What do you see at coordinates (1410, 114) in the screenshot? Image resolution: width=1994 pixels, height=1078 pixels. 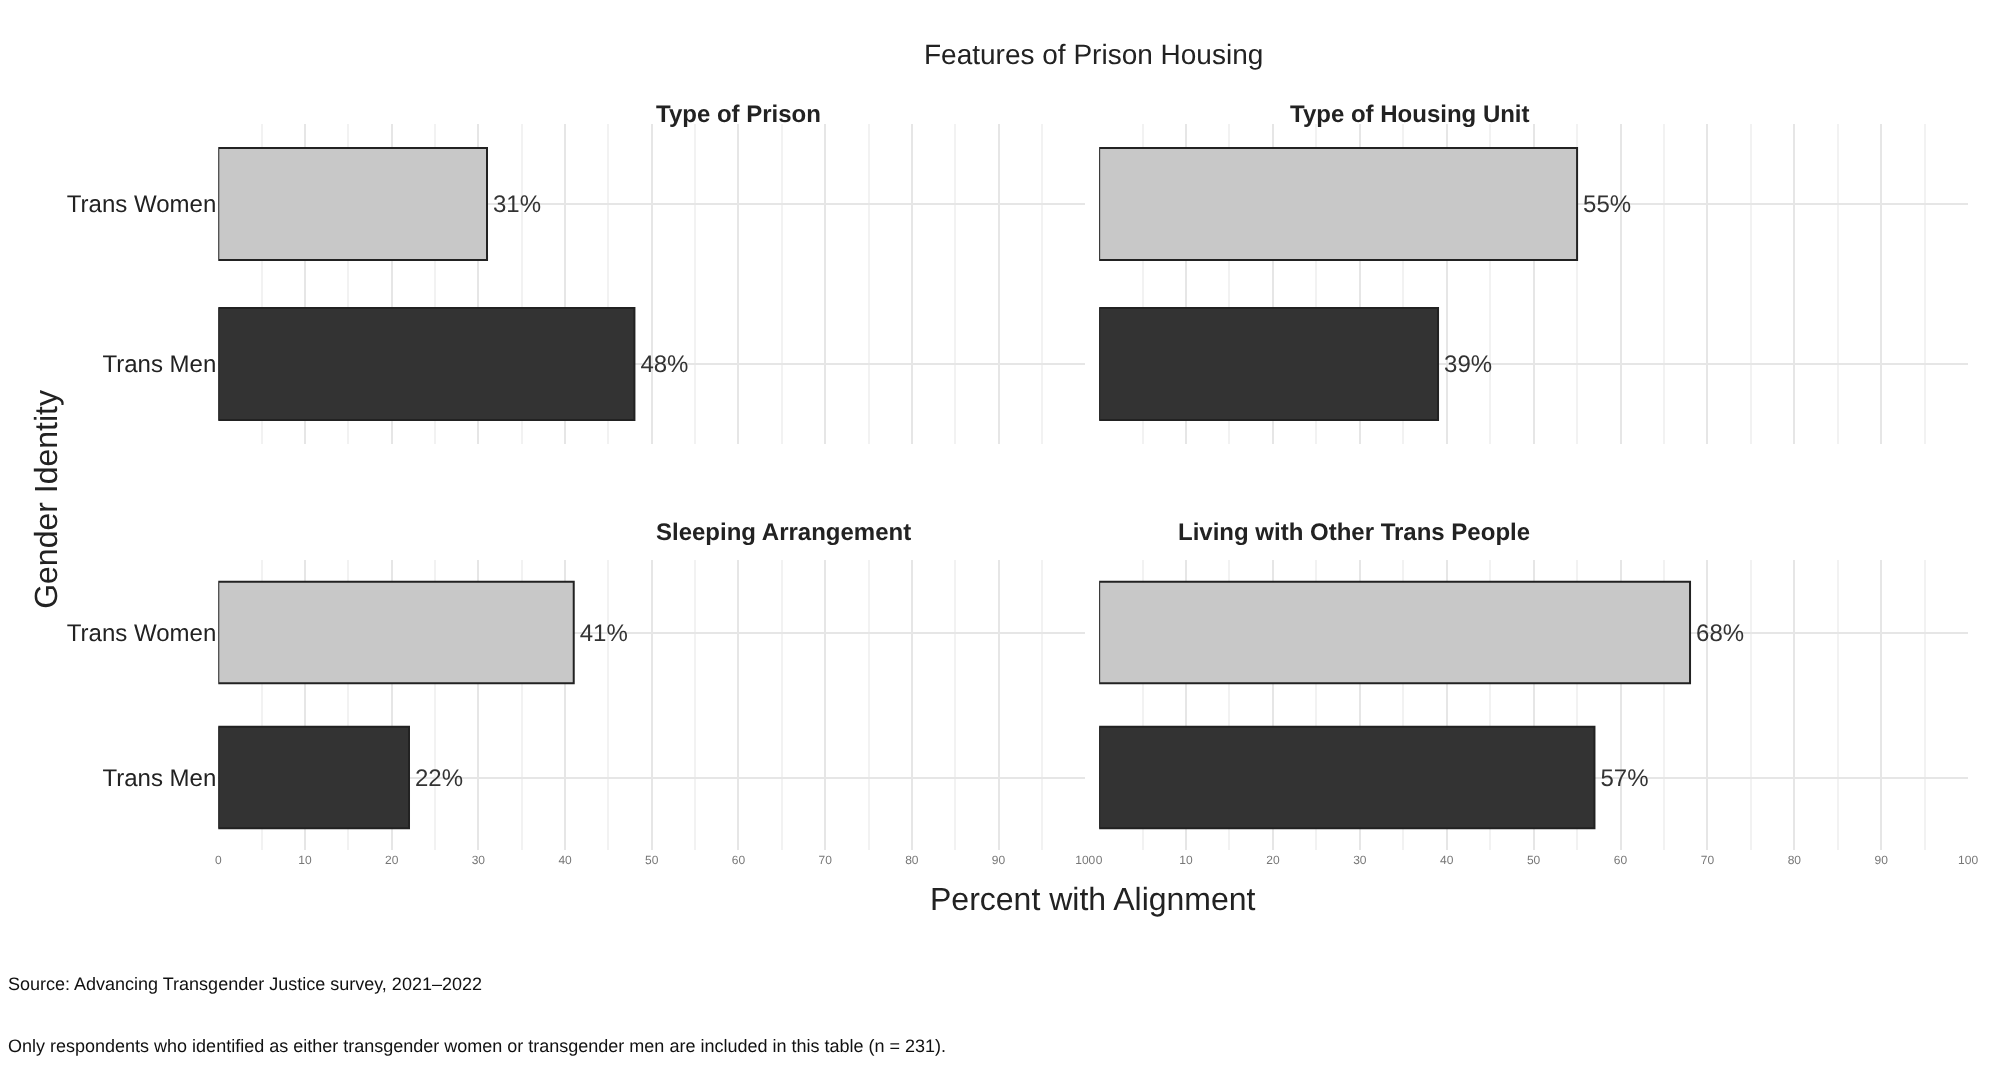 I see `chart-title: Type of Housing Unit` at bounding box center [1410, 114].